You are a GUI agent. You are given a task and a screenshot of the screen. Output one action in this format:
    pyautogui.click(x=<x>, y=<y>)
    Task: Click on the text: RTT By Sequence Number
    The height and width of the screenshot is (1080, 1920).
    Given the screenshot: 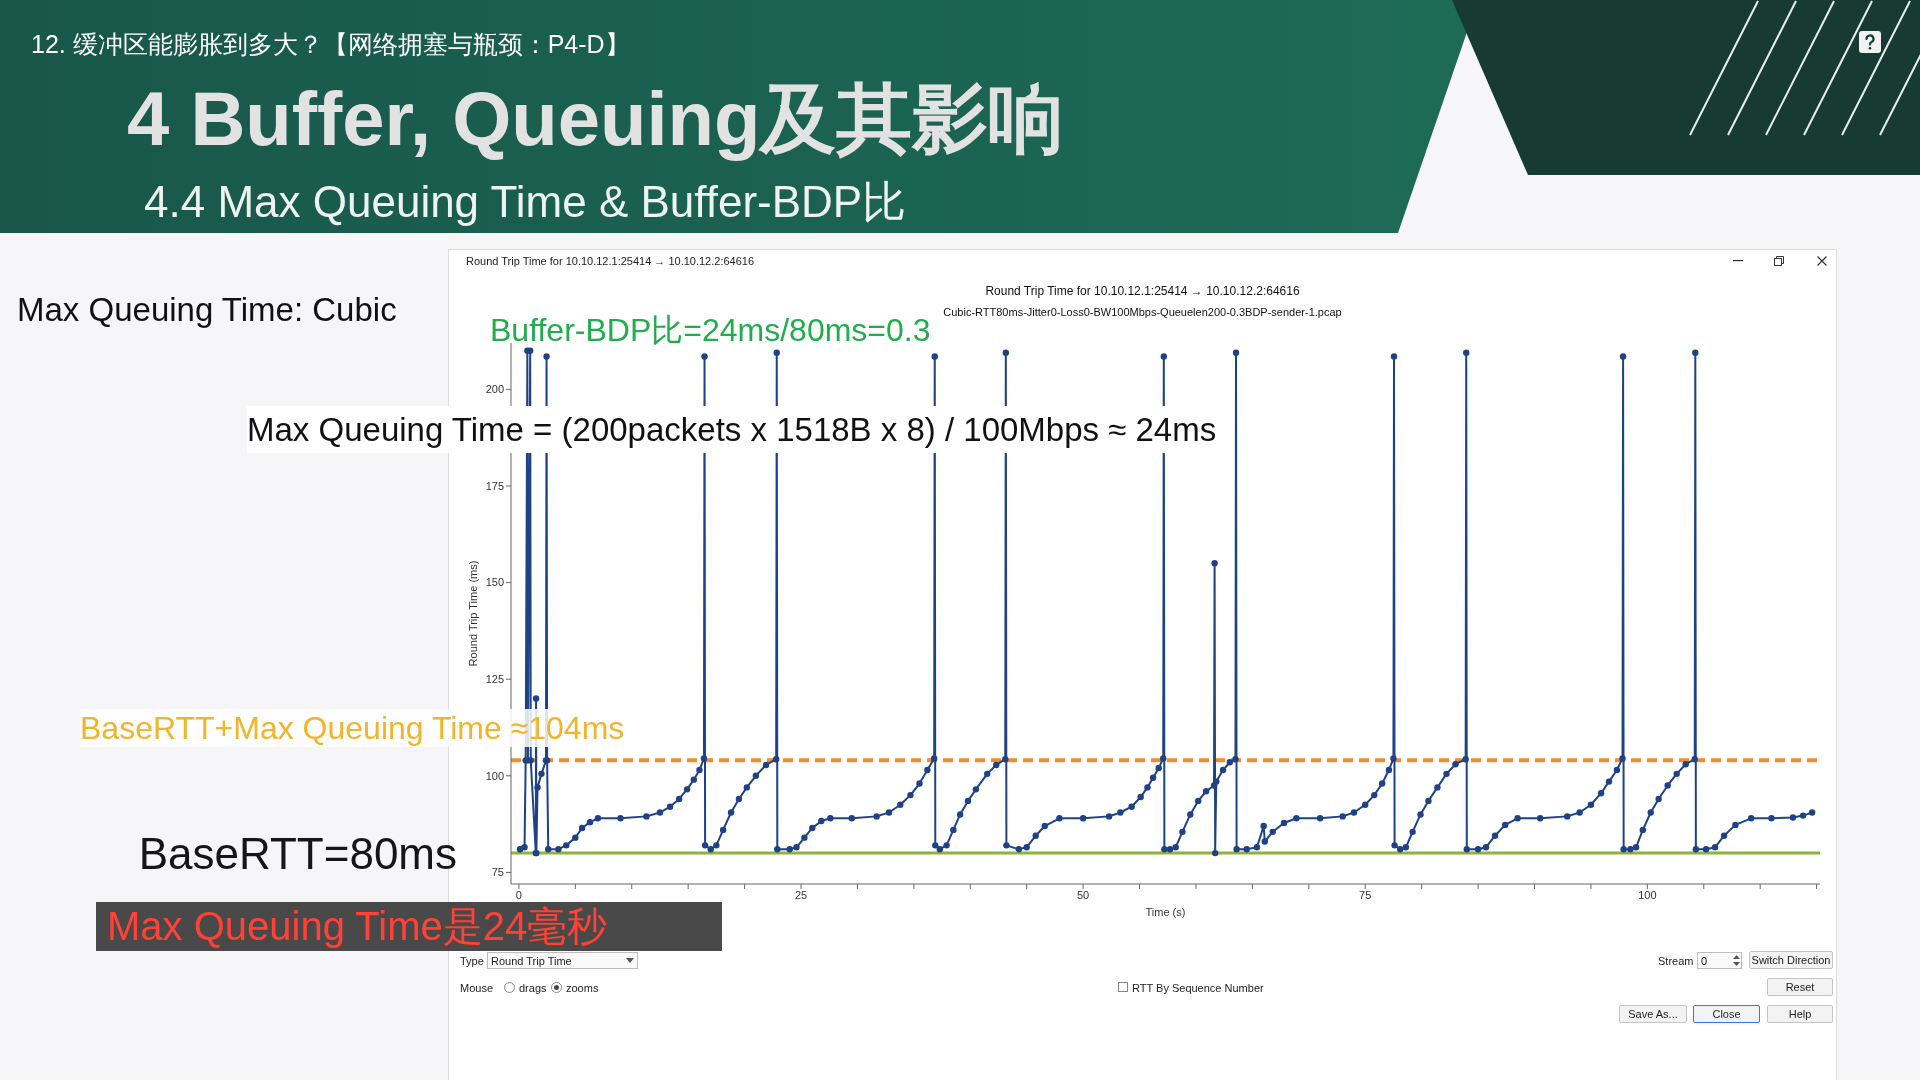 What is the action you would take?
    pyautogui.click(x=1198, y=987)
    